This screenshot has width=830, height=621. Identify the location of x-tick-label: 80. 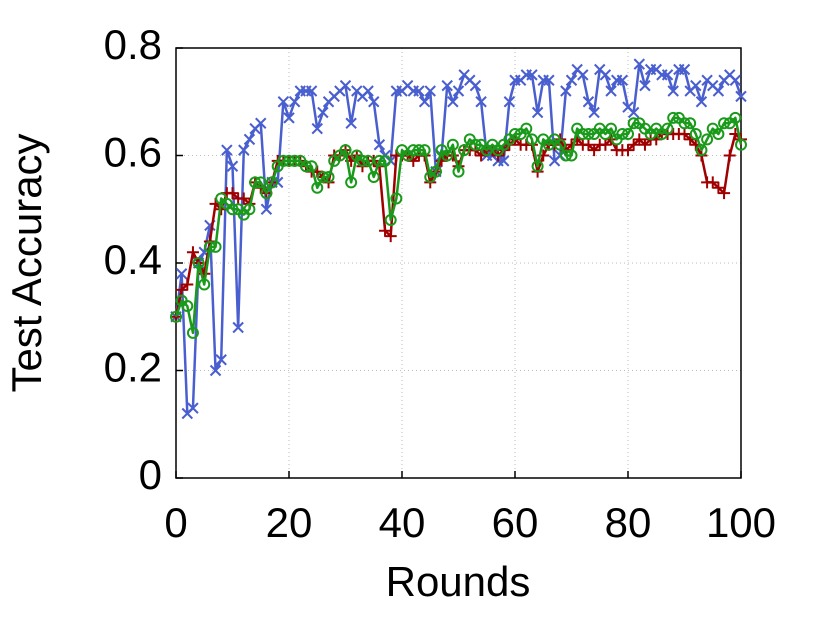
(628, 522).